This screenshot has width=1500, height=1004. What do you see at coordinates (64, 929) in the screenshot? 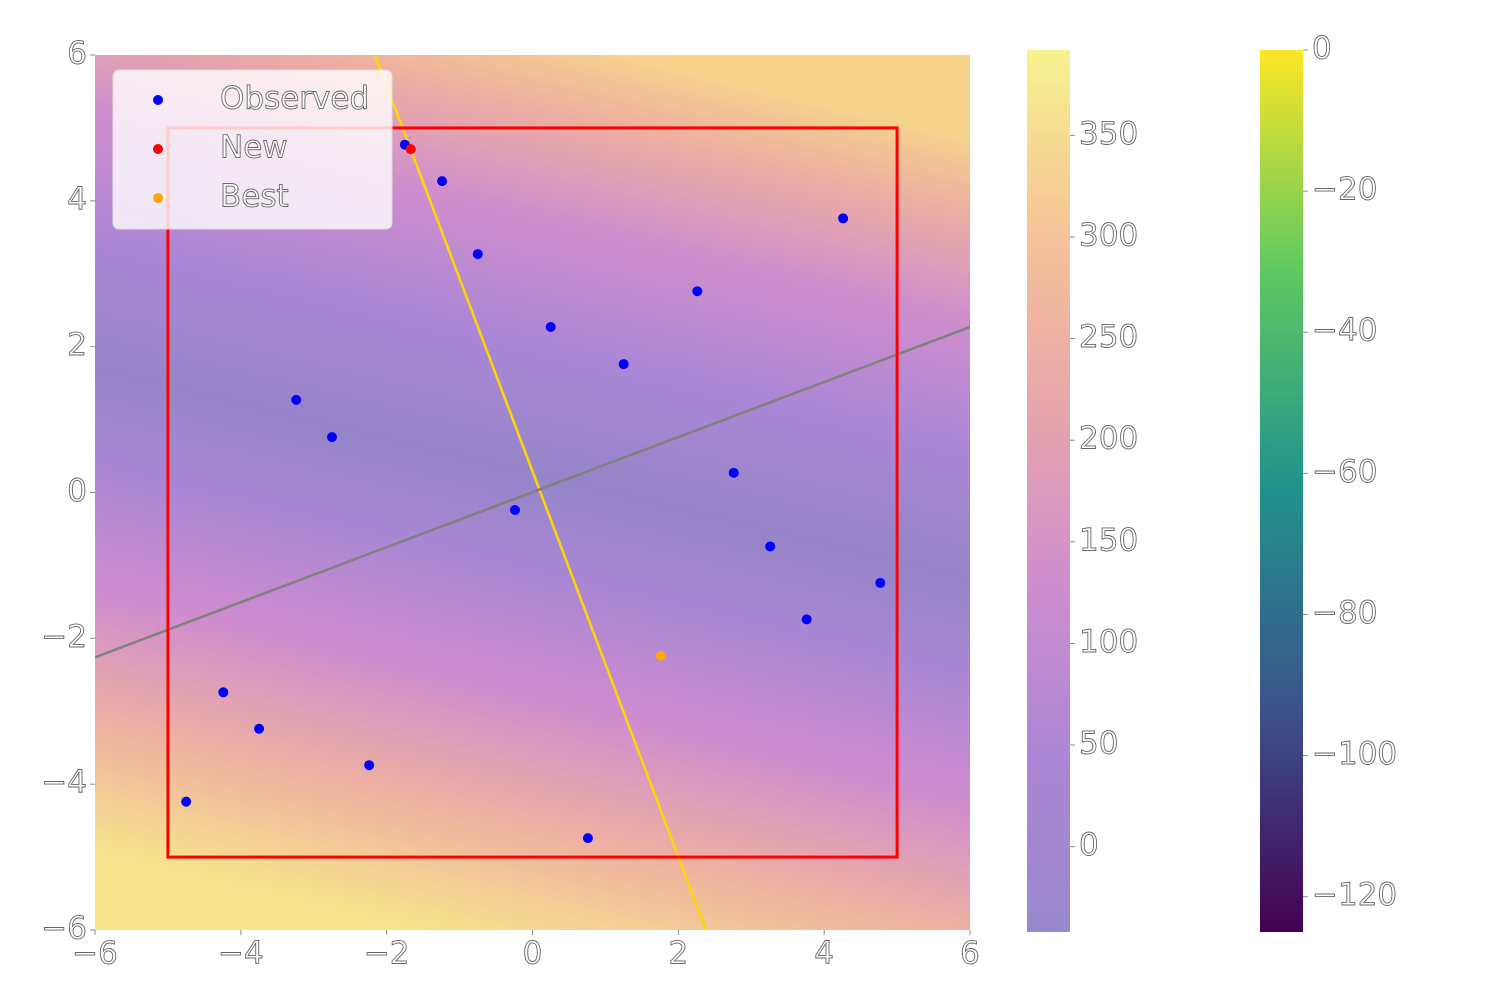
I see `y-tick-label: −6` at bounding box center [64, 929].